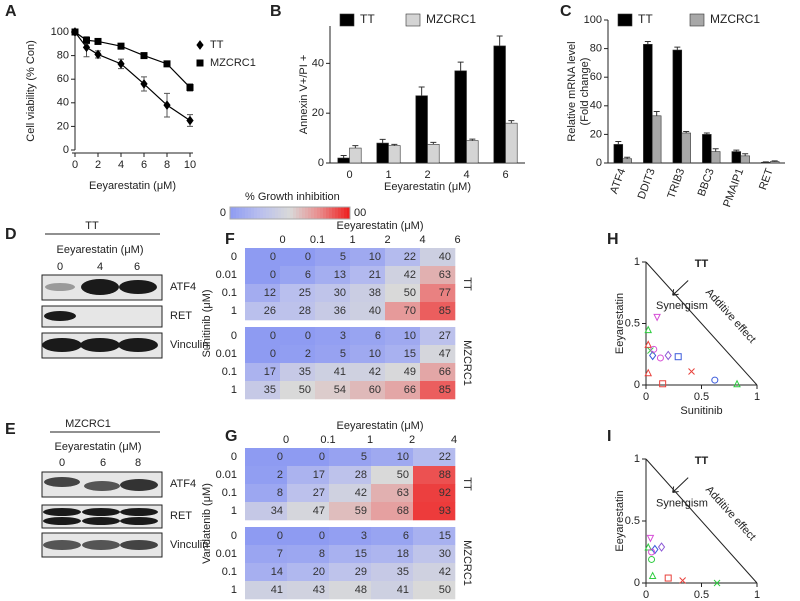  What do you see at coordinates (599, 163) in the screenshot?
I see `y-tick-label: 0` at bounding box center [599, 163].